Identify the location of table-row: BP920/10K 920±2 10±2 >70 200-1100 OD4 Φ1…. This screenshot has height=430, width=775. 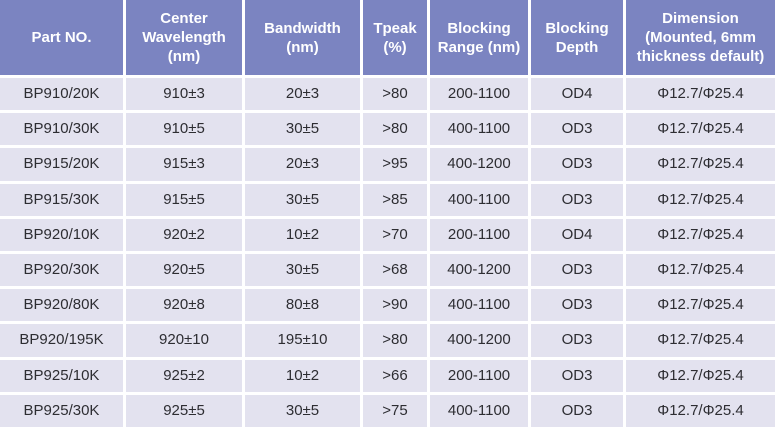
(387, 236).